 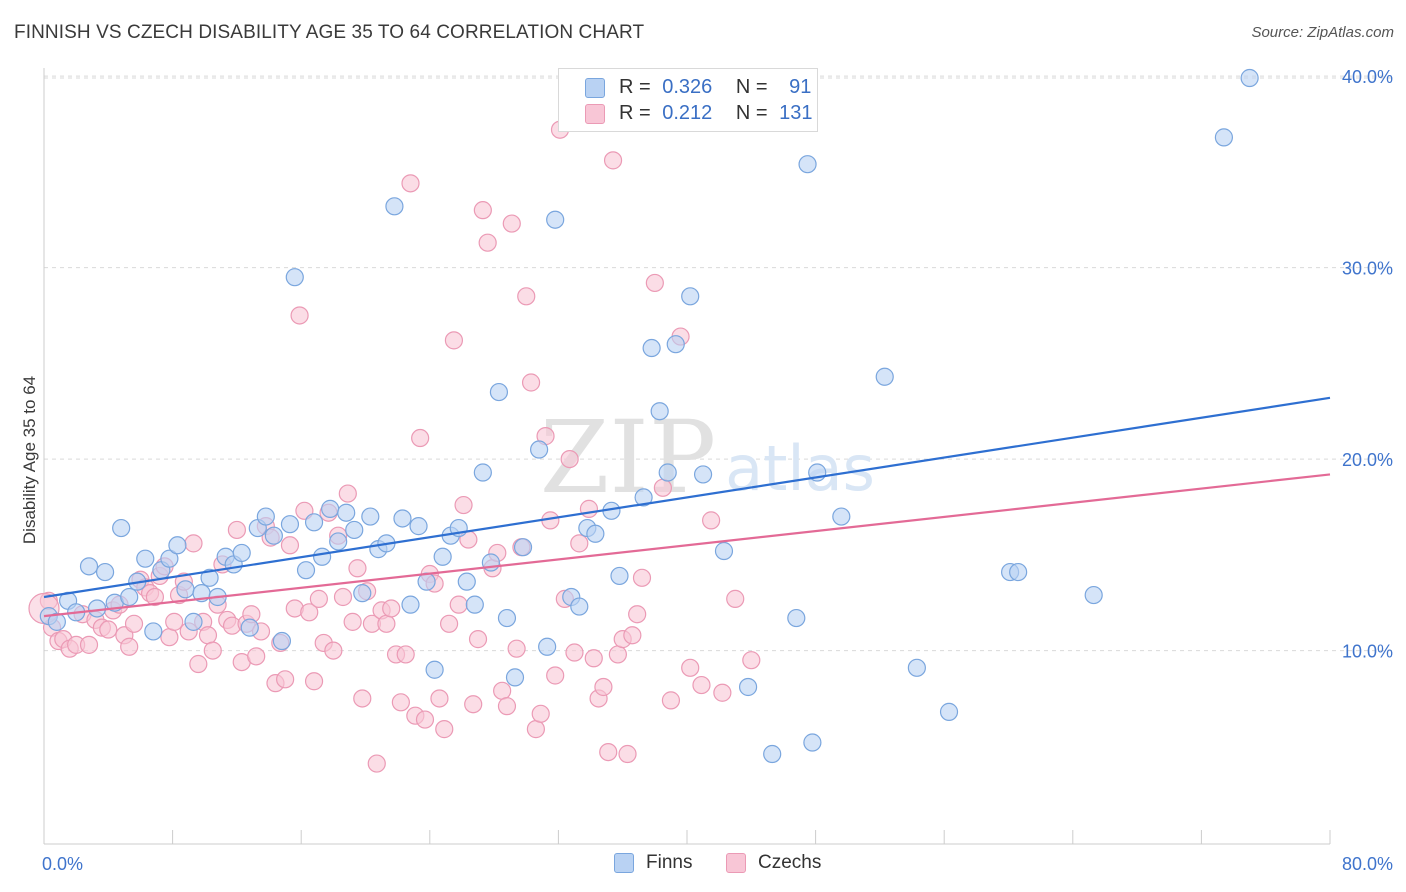 What do you see at coordinates (624, 863) in the screenshot?
I see `bottom-finns-swatch` at bounding box center [624, 863].